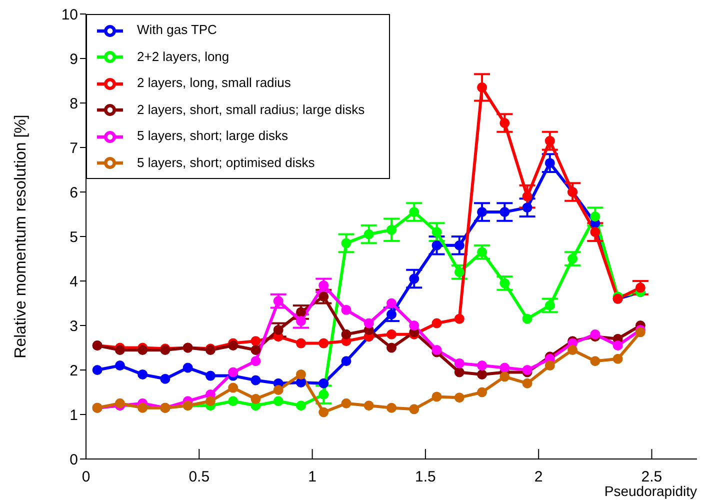 Image resolution: width=707 pixels, height=500 pixels. I want to click on y-tick-label: 5, so click(74, 237).